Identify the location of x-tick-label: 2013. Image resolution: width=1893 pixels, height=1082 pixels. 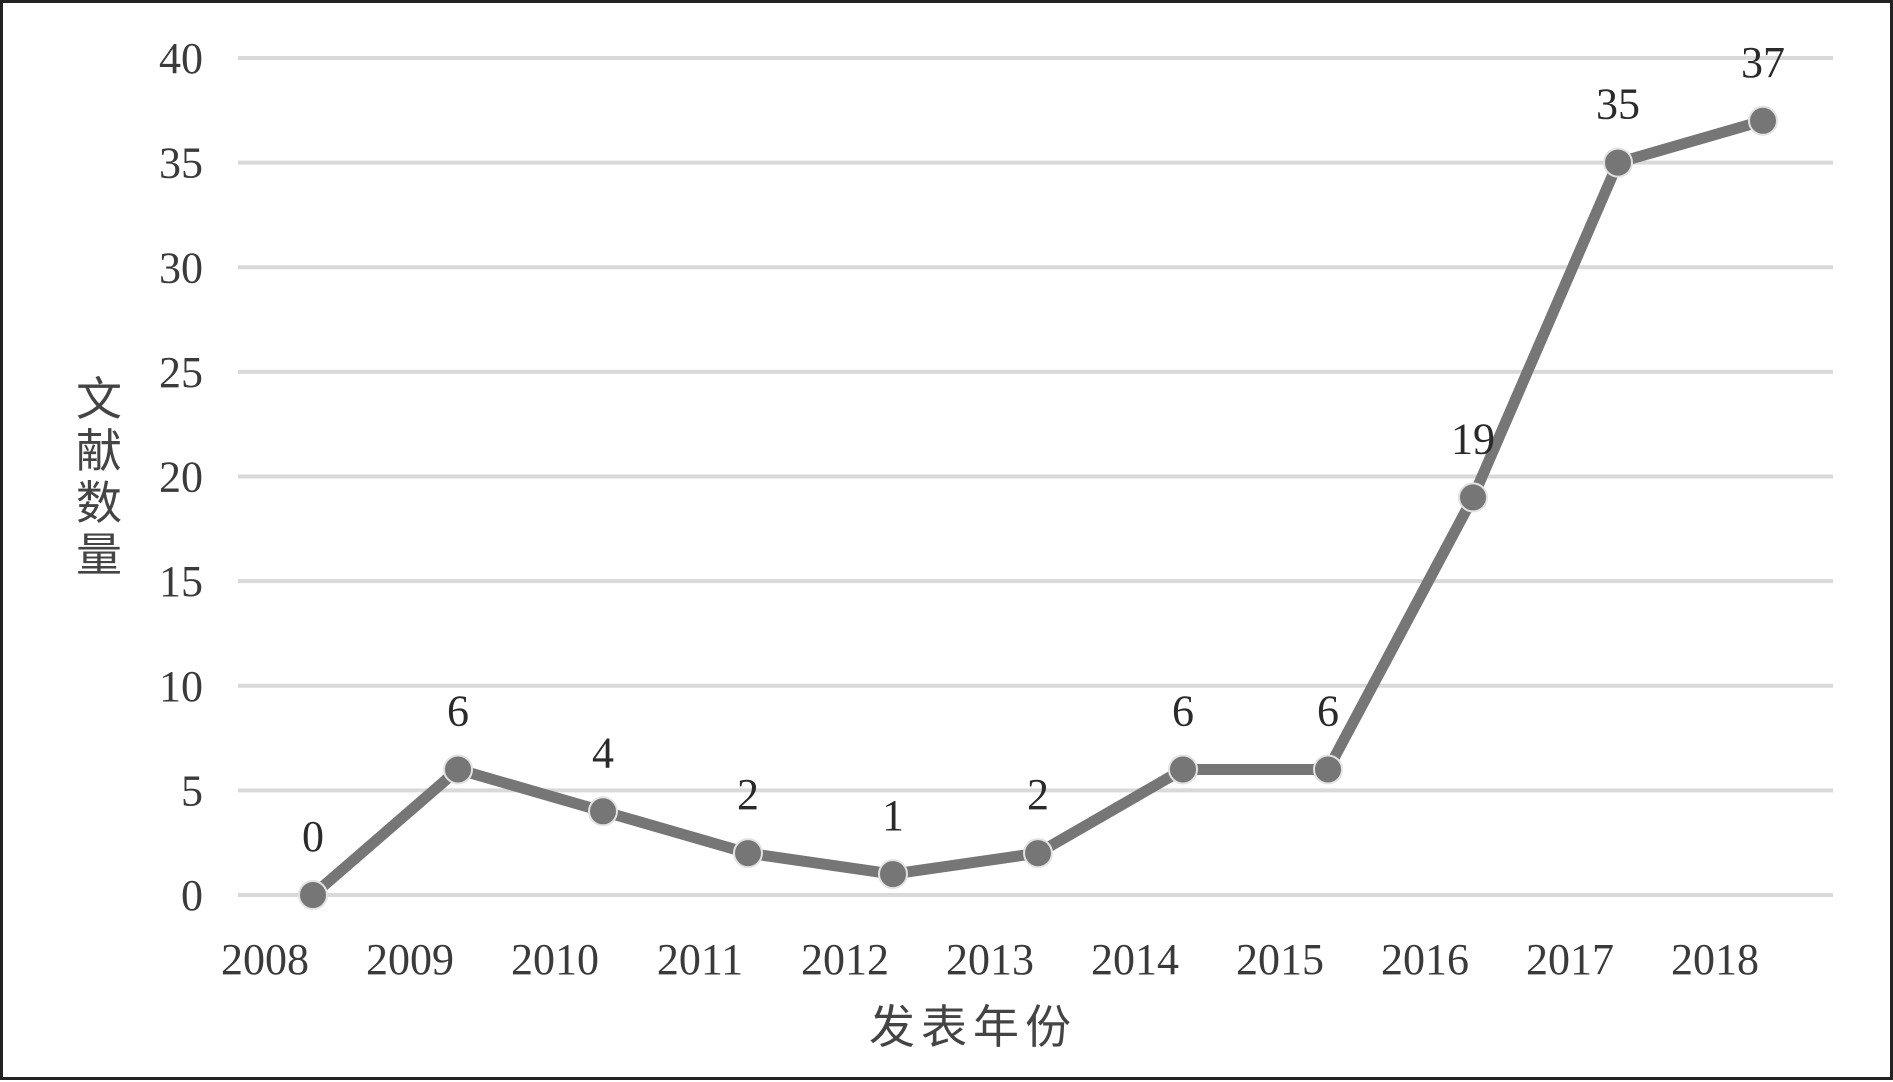
(990, 959).